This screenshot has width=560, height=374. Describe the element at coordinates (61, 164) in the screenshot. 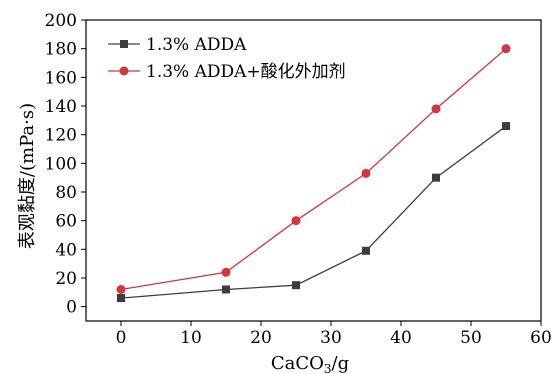

I see `y-tick-label: 100` at that location.